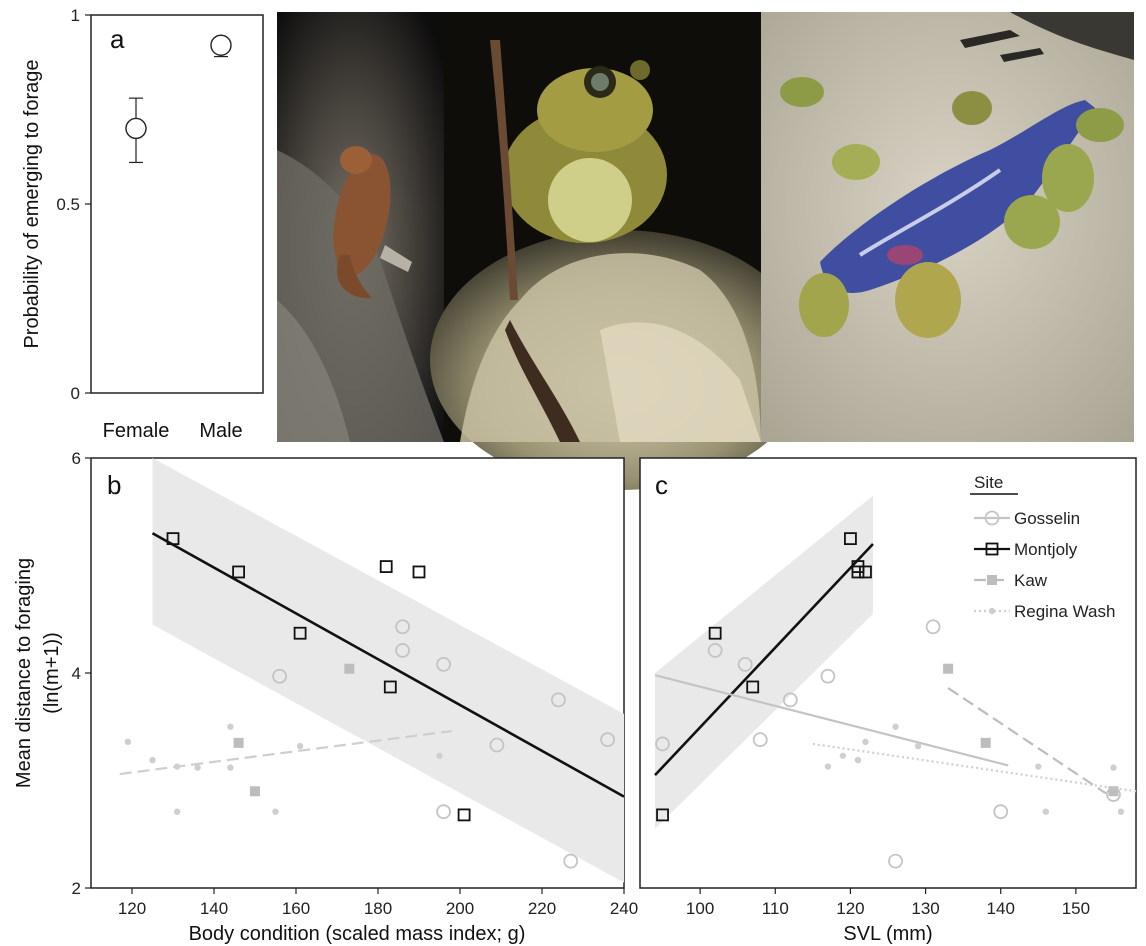 Image resolution: width=1146 pixels, height=946 pixels. I want to click on legend: Site Gosselin Montjoly Kaw Regina Wash, so click(1042, 547).